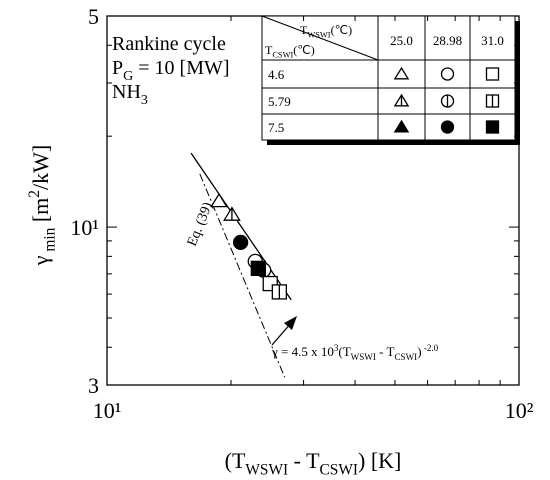 This screenshot has width=550, height=480. What do you see at coordinates (447, 40) in the screenshot?
I see `legend-column: 28.98` at bounding box center [447, 40].